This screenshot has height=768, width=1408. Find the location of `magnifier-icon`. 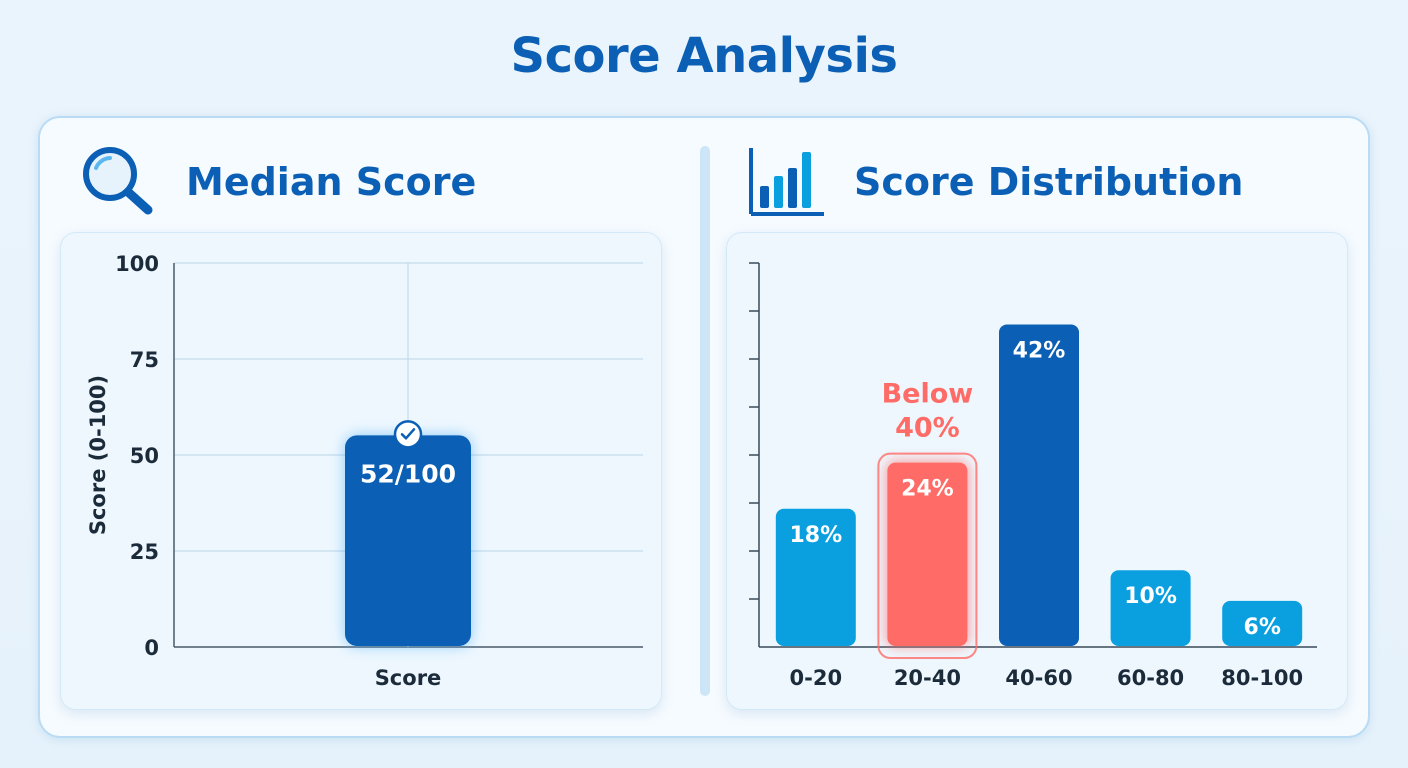

magnifier-icon is located at coordinates (118, 181).